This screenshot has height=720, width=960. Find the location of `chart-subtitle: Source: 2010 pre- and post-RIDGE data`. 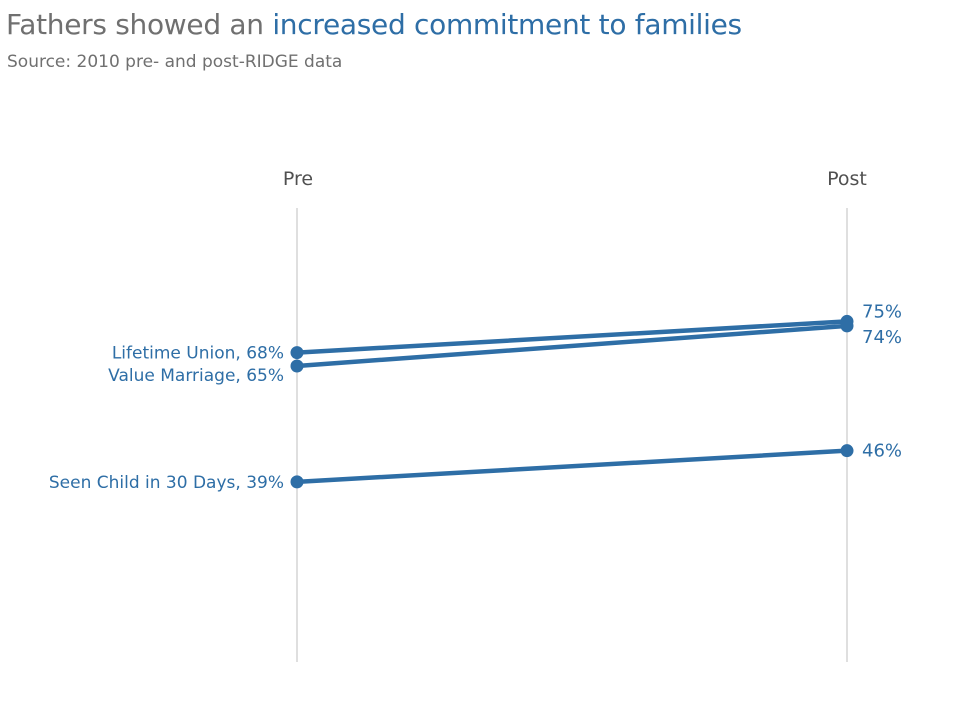

chart-subtitle: Source: 2010 pre- and post-RIDGE data is located at coordinates (175, 62).